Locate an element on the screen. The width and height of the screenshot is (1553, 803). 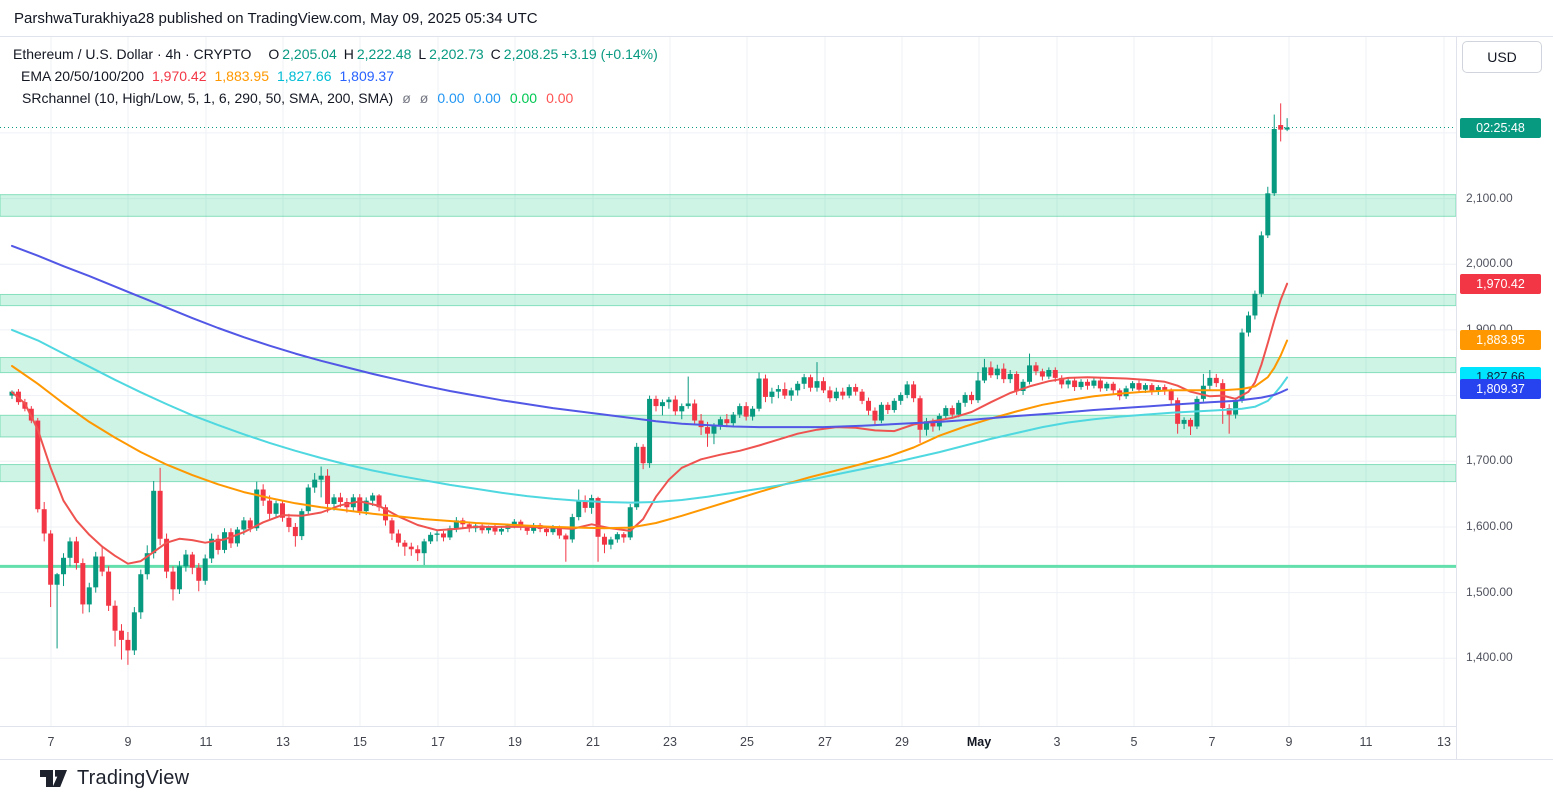
time-axis: 7 9 11 13 15 17 19 21 23 25 27 29 May 3 5 7 9 11 13 is located at coordinates (776, 743).